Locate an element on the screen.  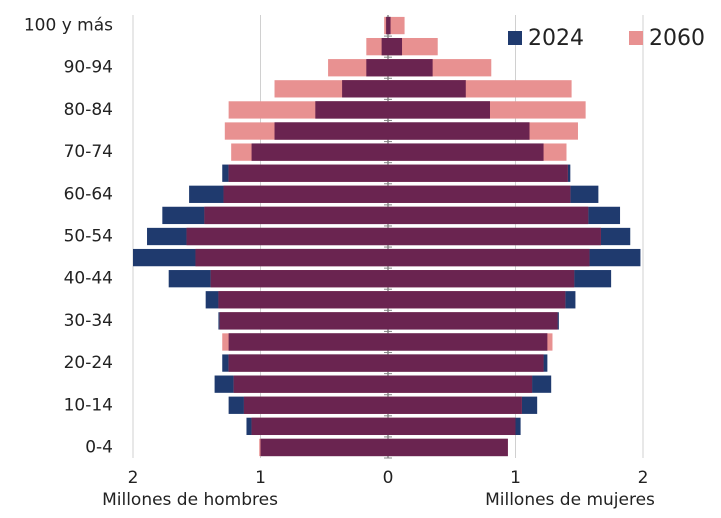
y-tick-label: 100 y más is located at coordinates (68, 26).